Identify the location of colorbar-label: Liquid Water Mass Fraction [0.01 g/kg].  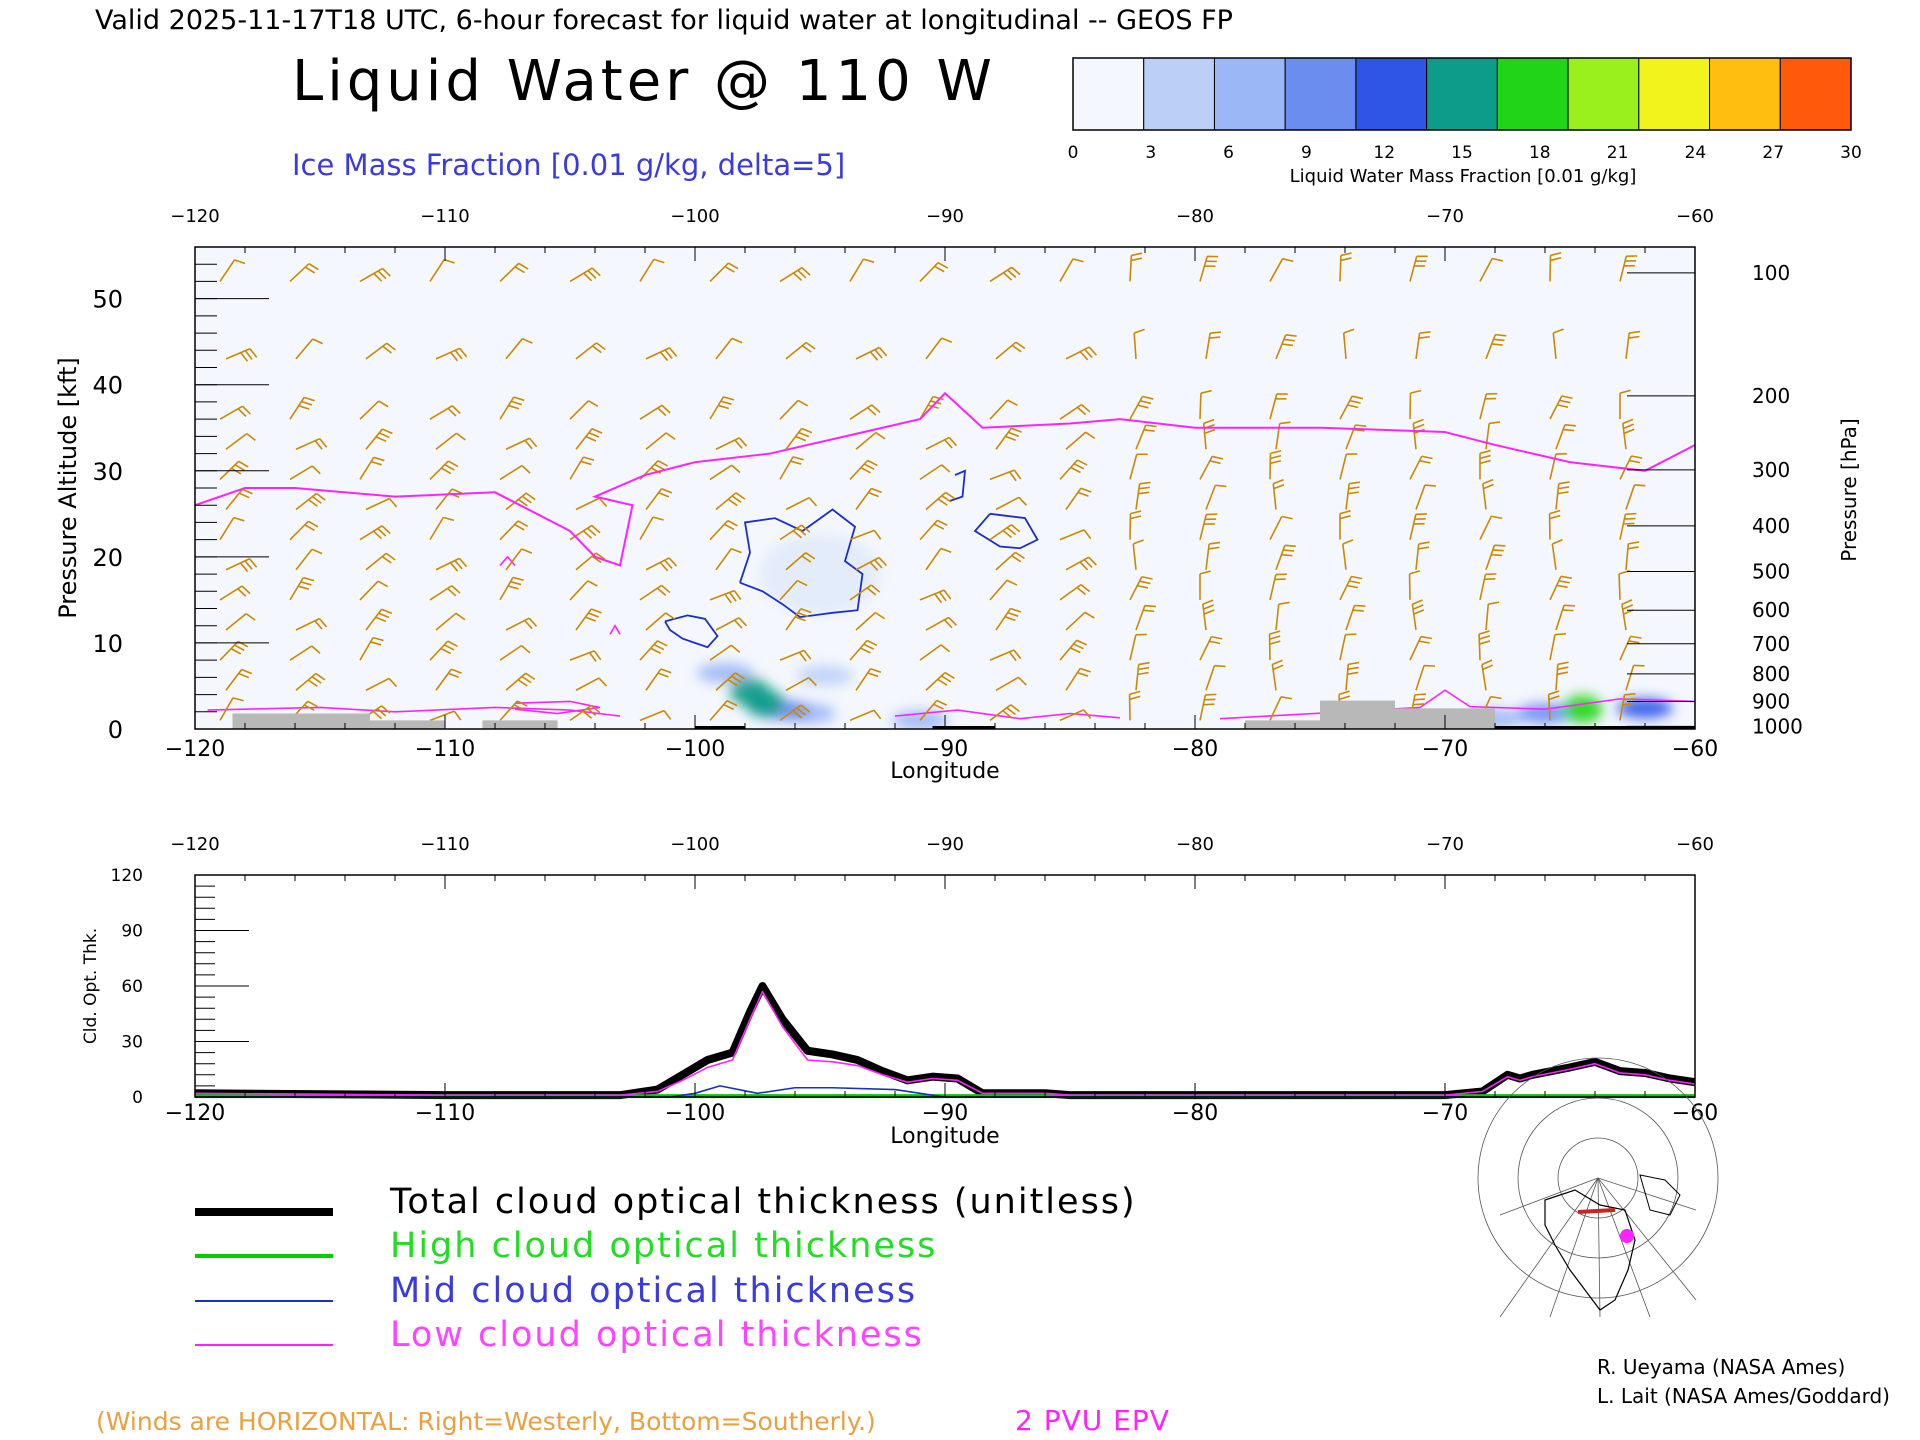
(1463, 176).